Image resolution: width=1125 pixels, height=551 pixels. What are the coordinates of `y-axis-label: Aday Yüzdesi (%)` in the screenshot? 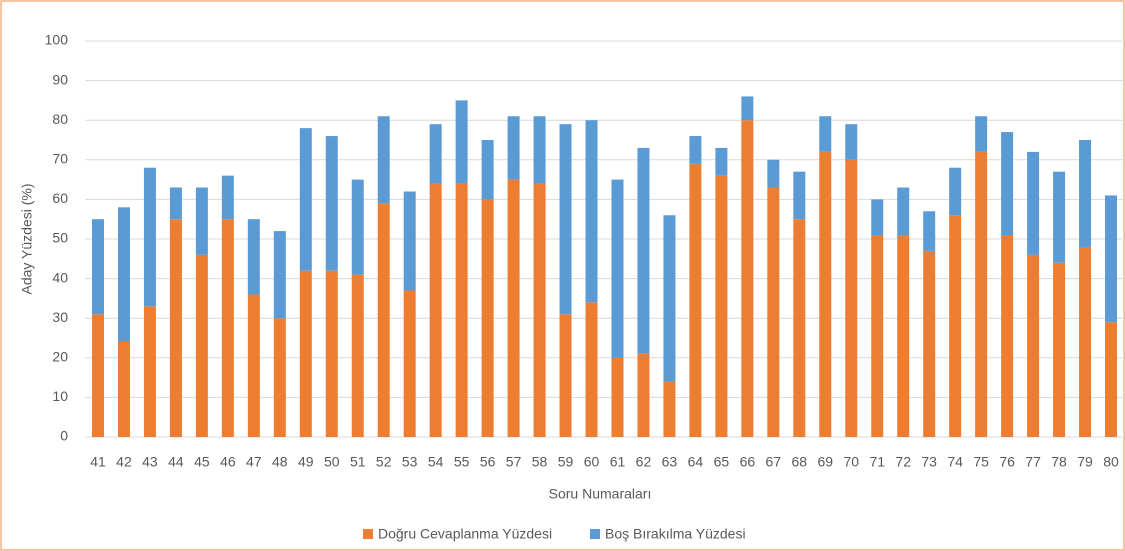 It's located at (27, 238).